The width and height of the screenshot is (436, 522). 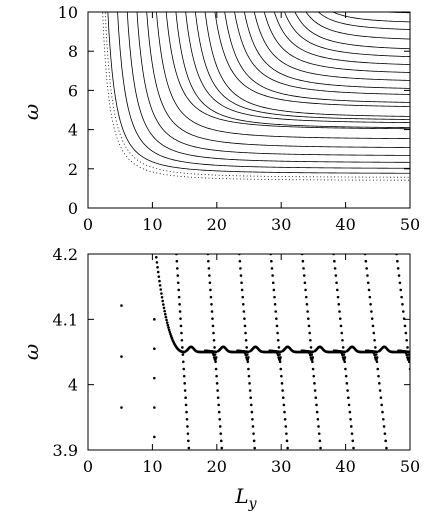 I want to click on bottom-x-axis-label: Ly, so click(x=245, y=498).